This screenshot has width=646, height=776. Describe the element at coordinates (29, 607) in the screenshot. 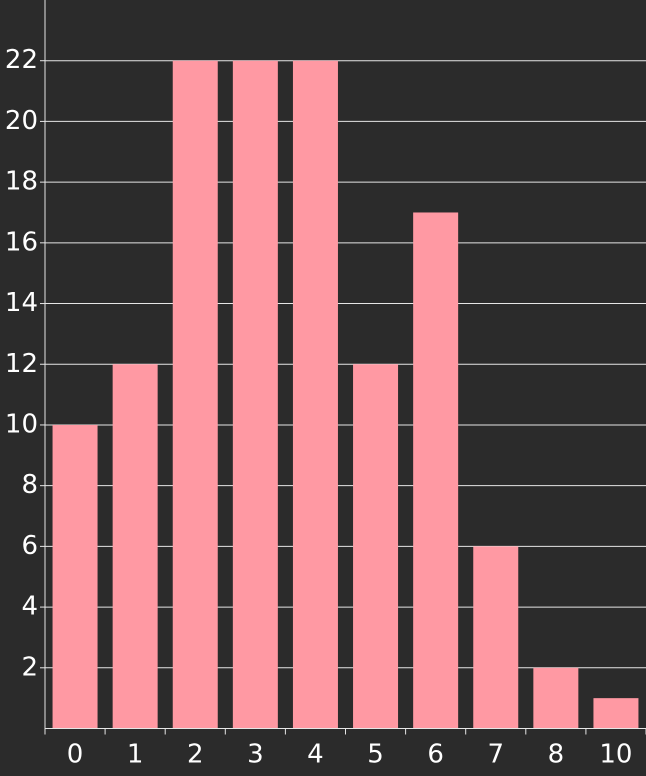

I see `y-tick-label: 4` at that location.